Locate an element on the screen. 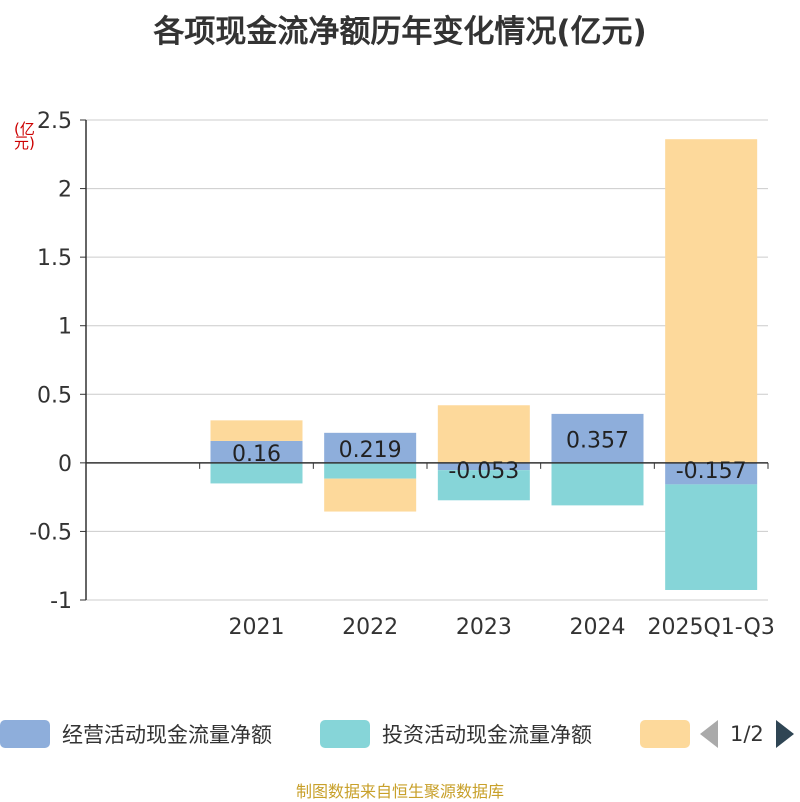  bar-series-0-2025Q1-Q3 is located at coordinates (711, 473).